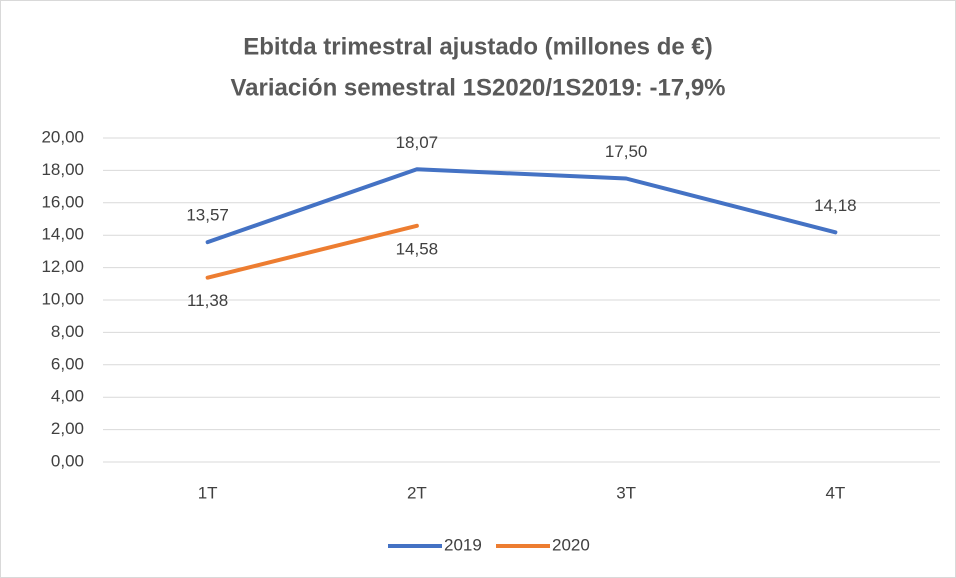 This screenshot has width=956, height=578. I want to click on y-tick-label: 8,00, so click(67, 331).